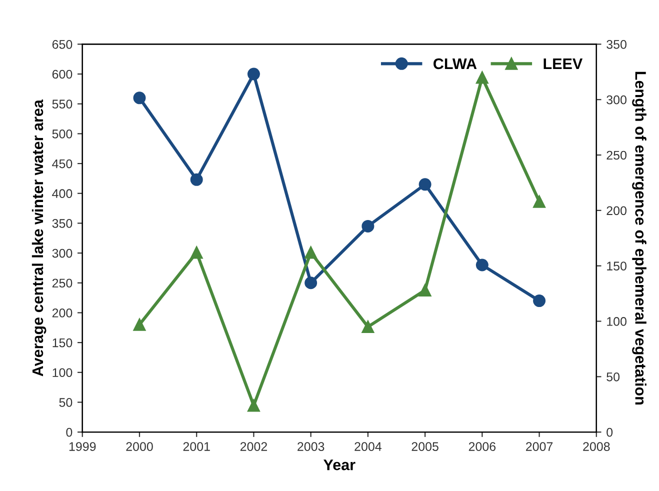  What do you see at coordinates (616, 44) in the screenshot?
I see `y2-tick-label: 350` at bounding box center [616, 44].